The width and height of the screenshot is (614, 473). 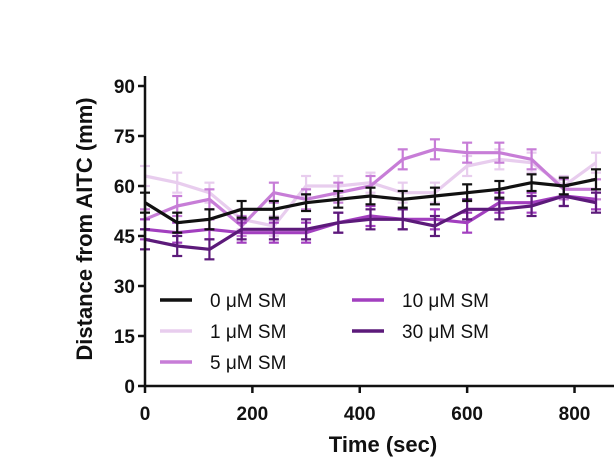 I want to click on x-tick-label: 800, so click(x=575, y=414).